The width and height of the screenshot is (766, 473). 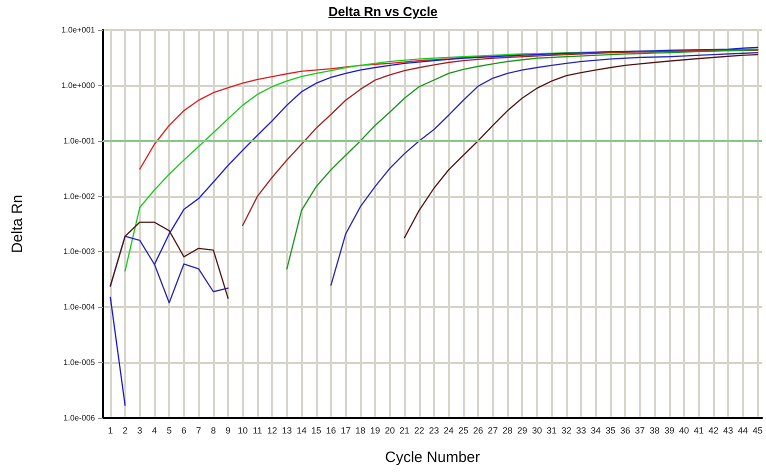 What do you see at coordinates (463, 431) in the screenshot?
I see `x-tick-label: 25` at bounding box center [463, 431].